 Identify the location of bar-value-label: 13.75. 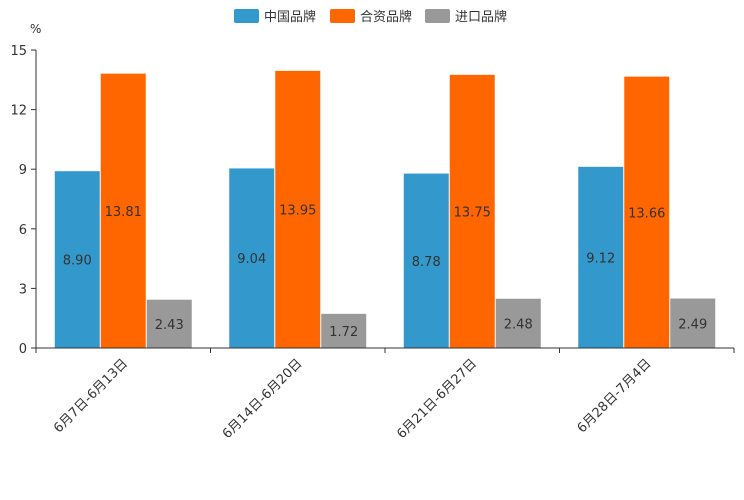
(472, 212).